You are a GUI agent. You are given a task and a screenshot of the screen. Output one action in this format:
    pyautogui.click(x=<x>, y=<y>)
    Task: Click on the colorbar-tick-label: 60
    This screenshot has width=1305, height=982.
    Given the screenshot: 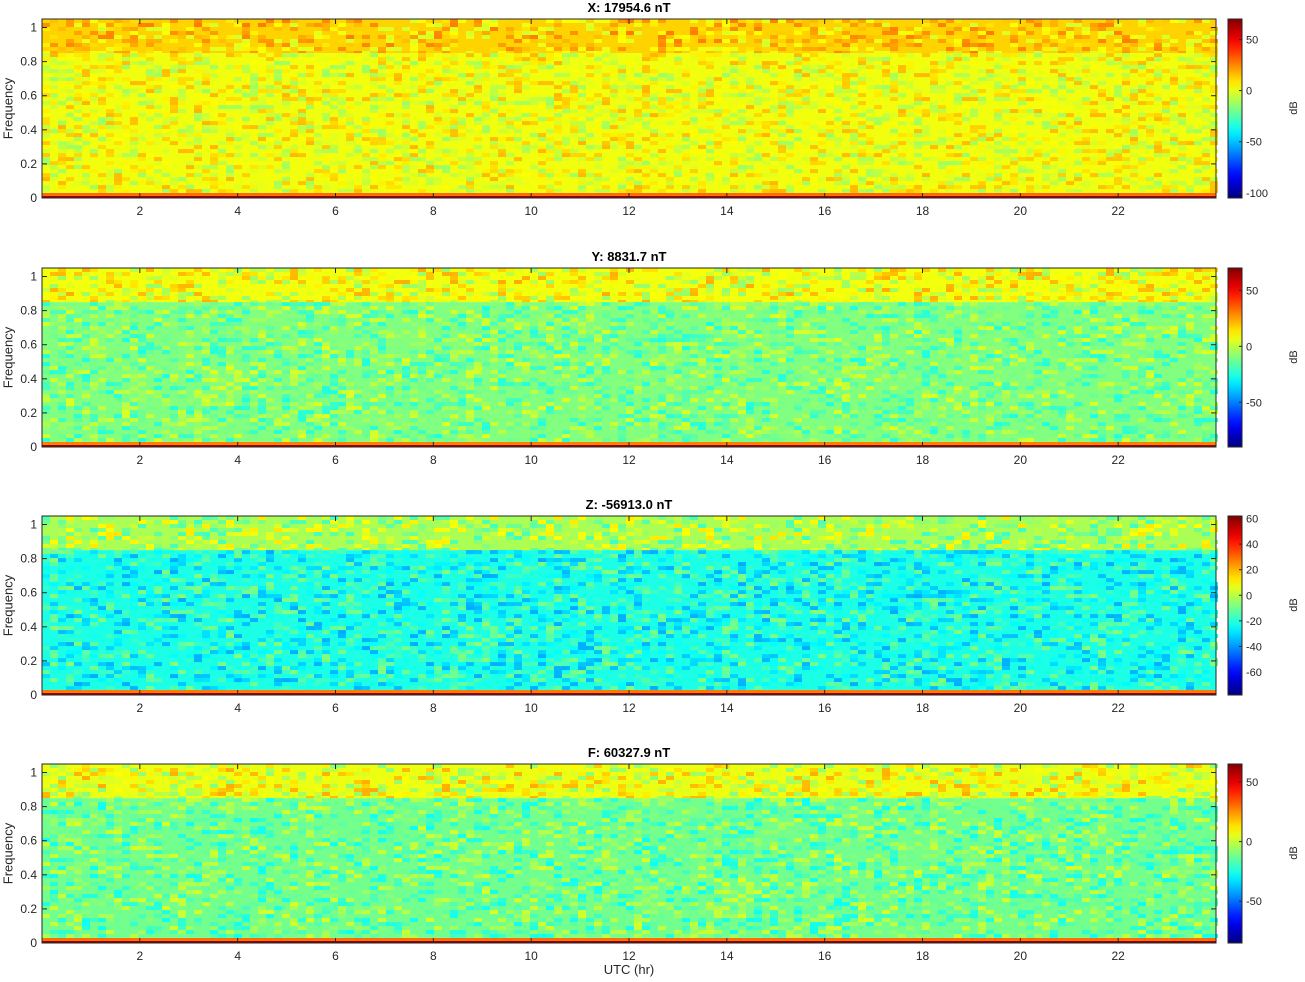 What is the action you would take?
    pyautogui.click(x=1252, y=520)
    